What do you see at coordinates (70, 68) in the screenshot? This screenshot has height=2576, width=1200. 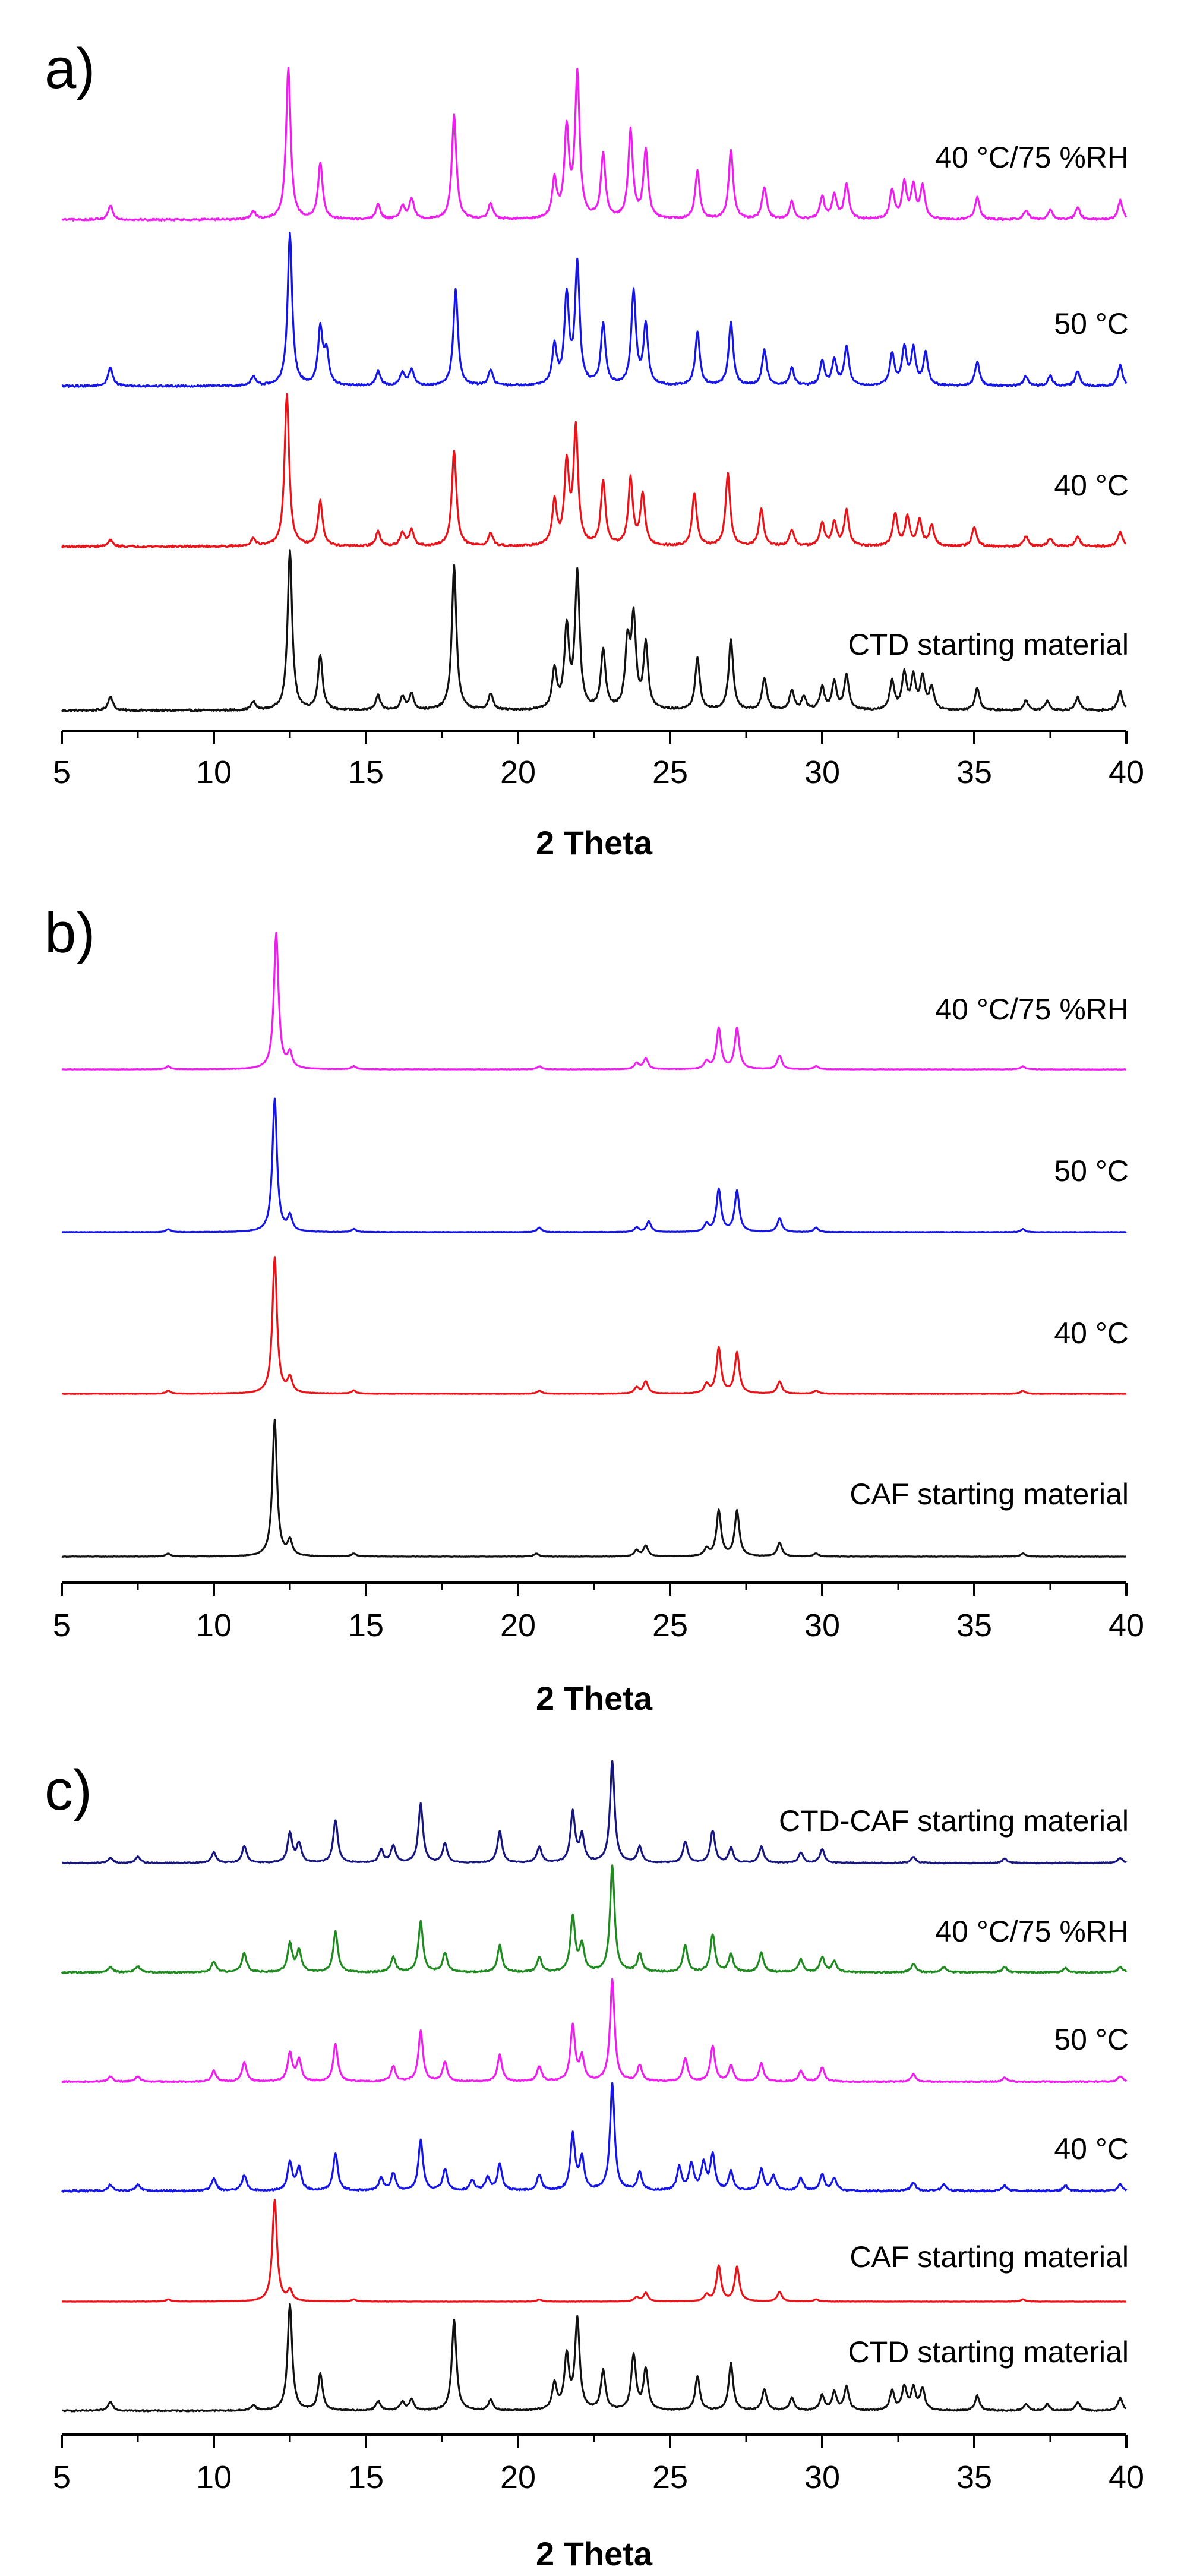 I see `panel-label: a)` at bounding box center [70, 68].